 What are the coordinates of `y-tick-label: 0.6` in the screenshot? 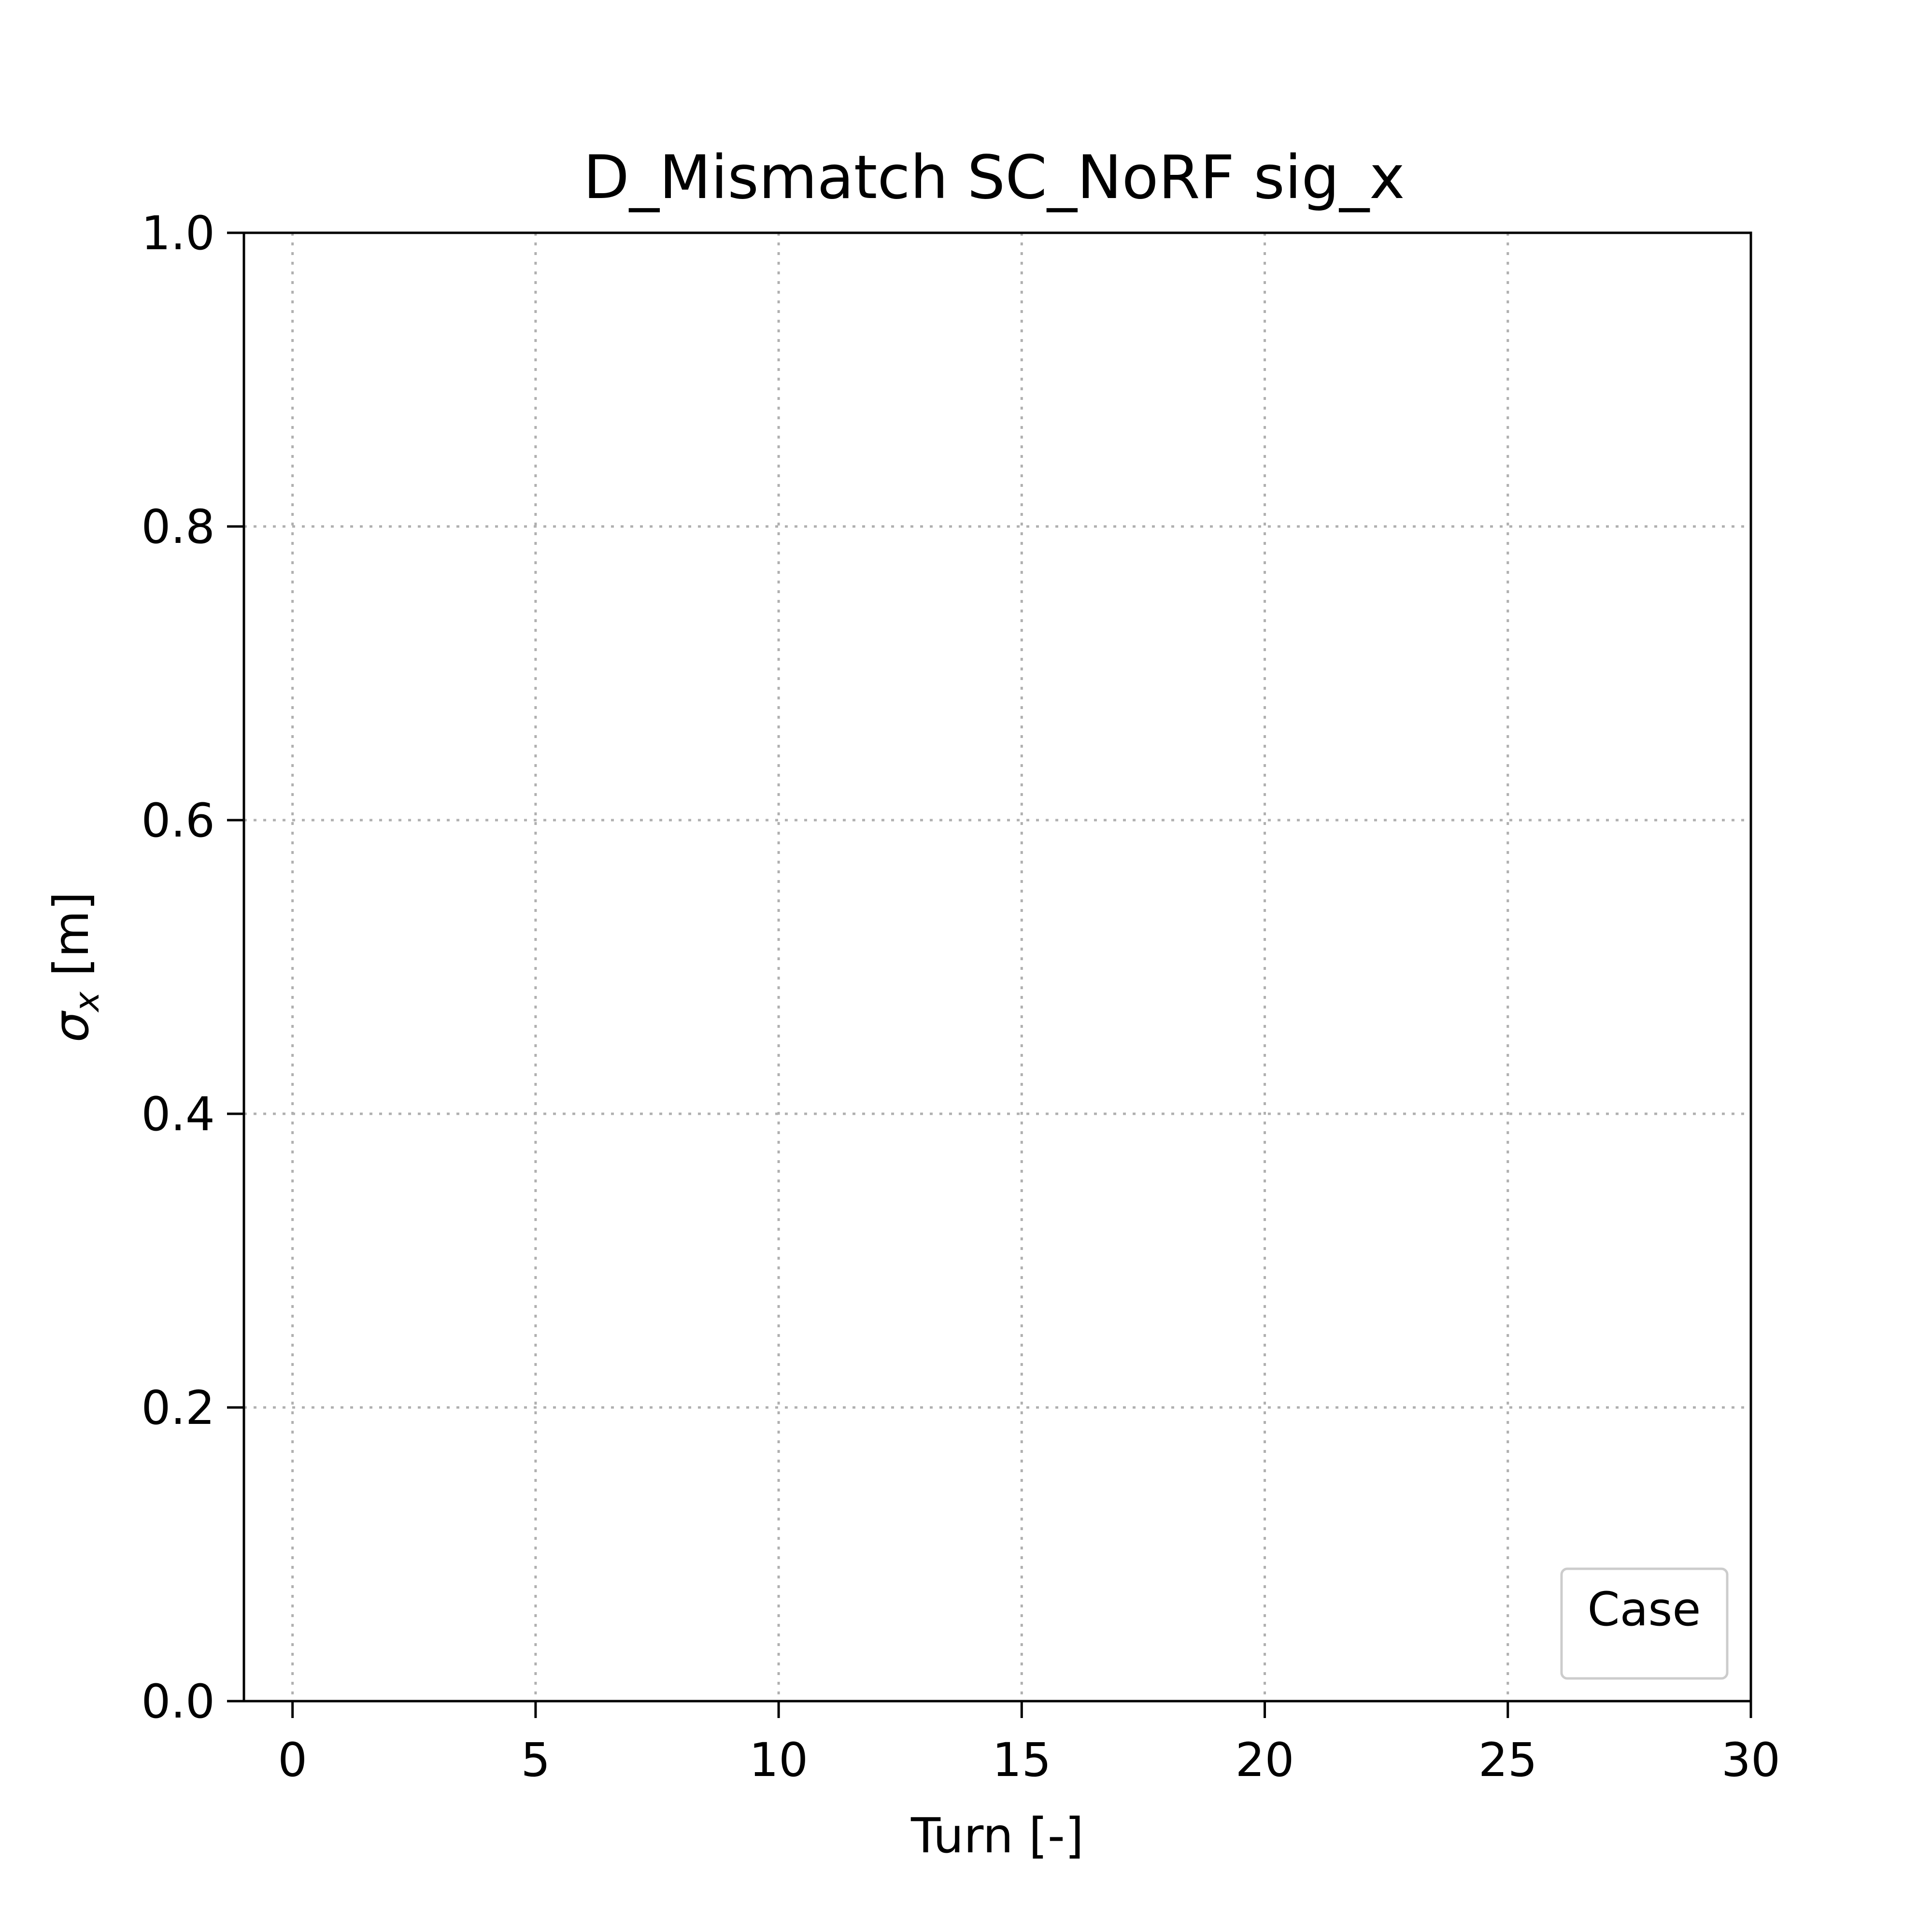 It's located at (178, 821).